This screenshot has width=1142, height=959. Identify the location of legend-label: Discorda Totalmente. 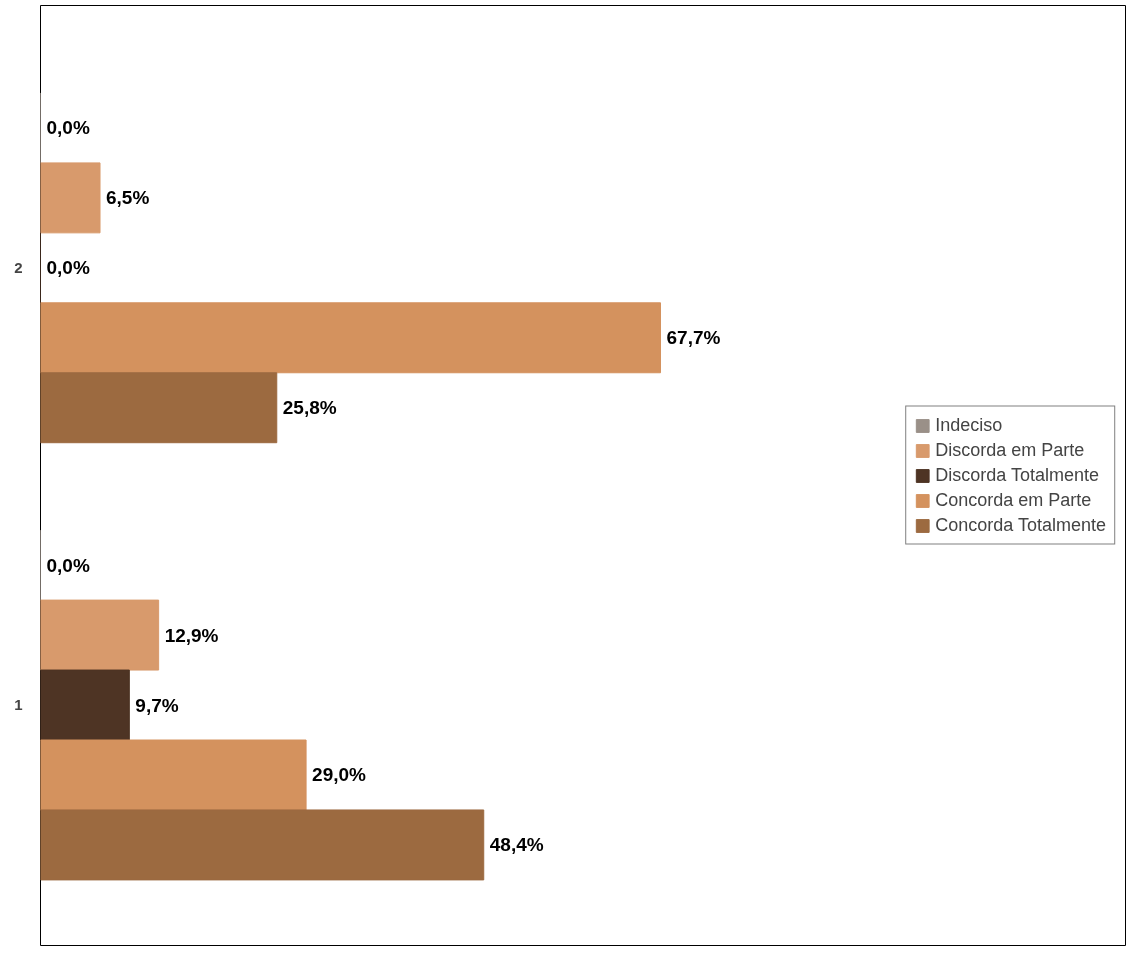
(1017, 475).